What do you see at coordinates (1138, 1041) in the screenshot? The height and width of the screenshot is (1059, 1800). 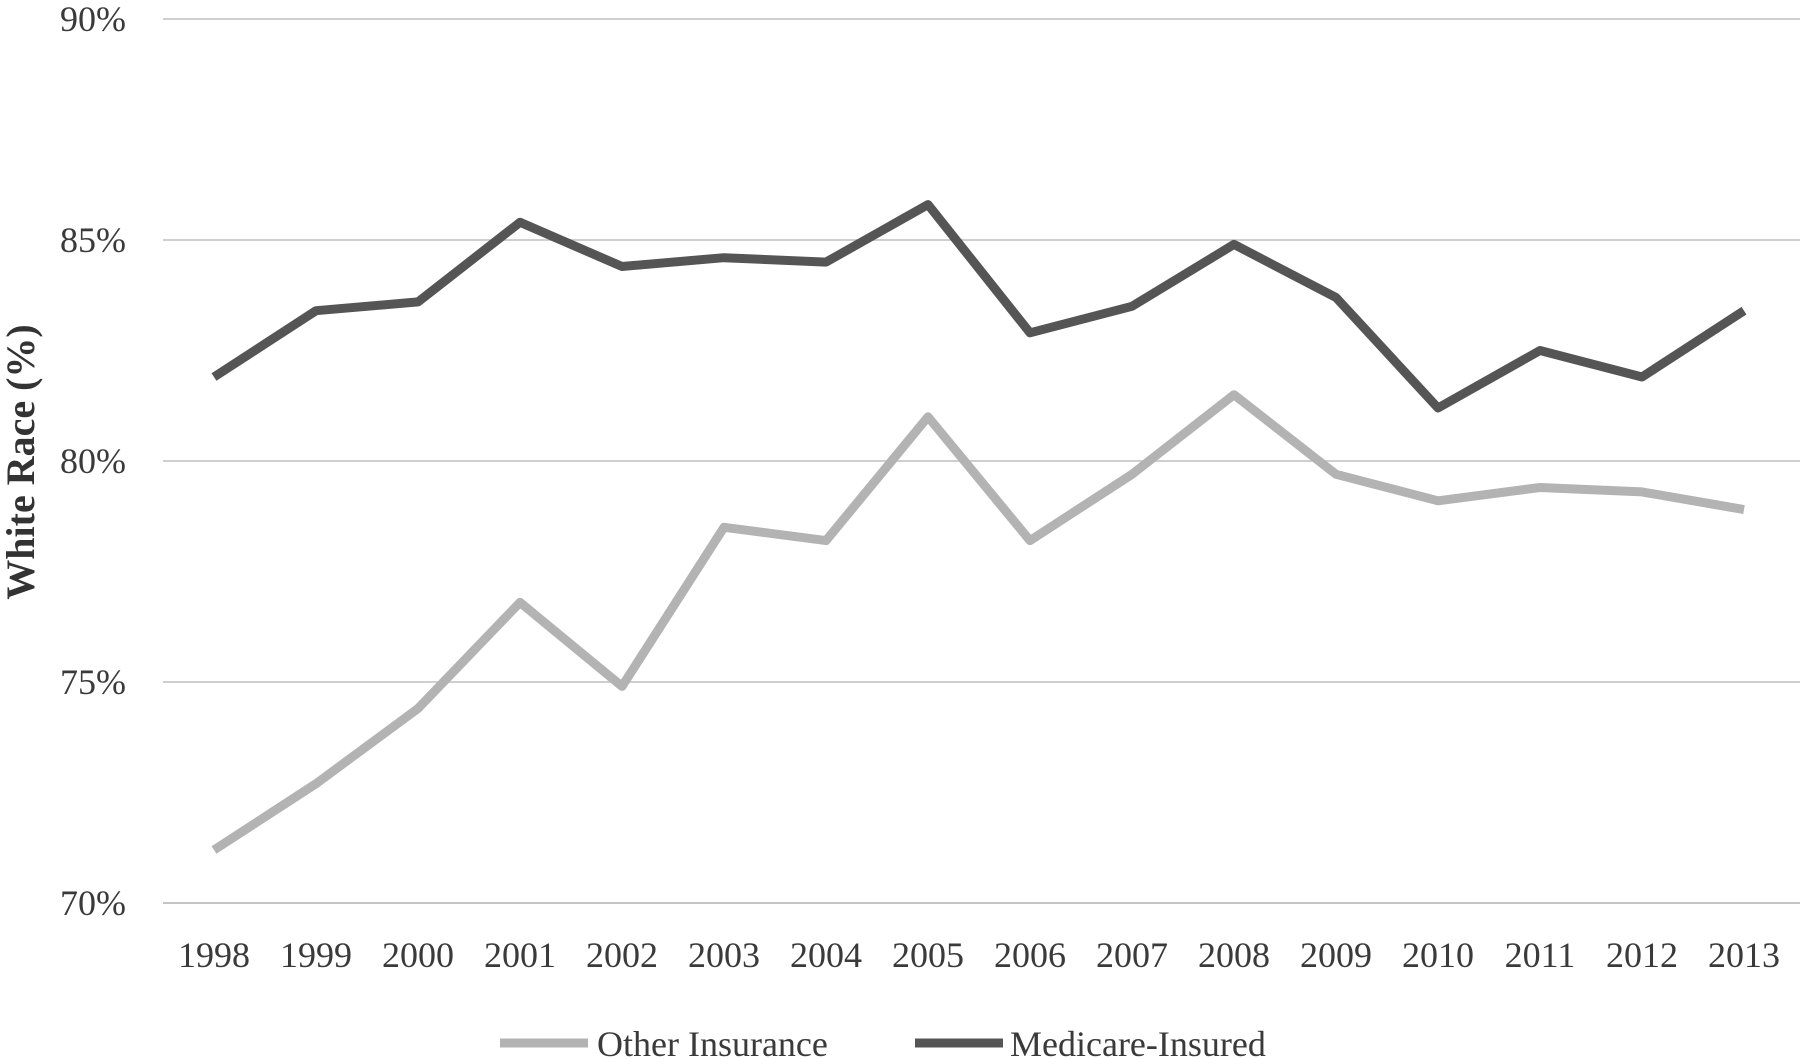 I see `legend-label-medicare-insured: Medicare-Insured` at bounding box center [1138, 1041].